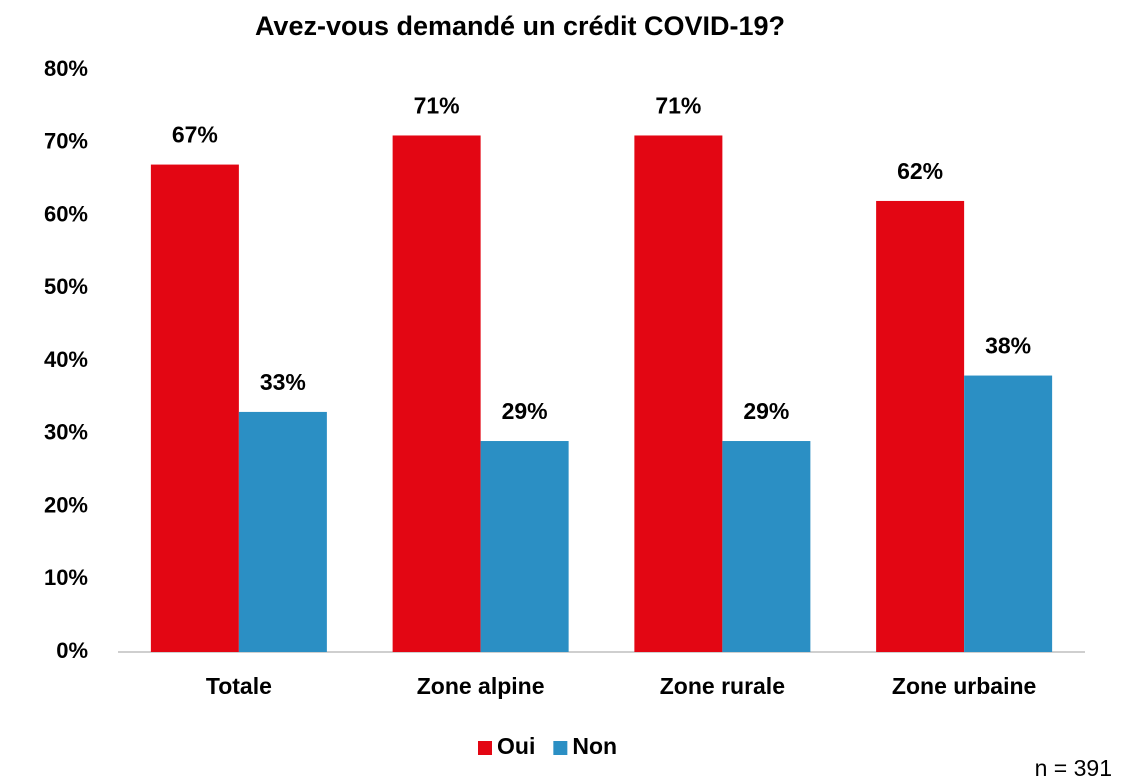  I want to click on x-tick-label: Zone rurale, so click(722, 686).